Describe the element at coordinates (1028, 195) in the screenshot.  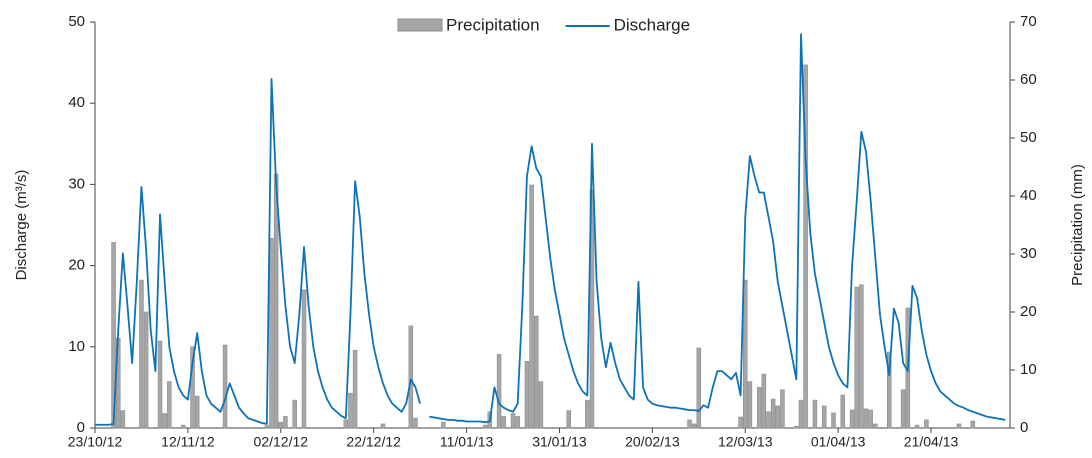
I see `y2-tick-label: 40` at that location.